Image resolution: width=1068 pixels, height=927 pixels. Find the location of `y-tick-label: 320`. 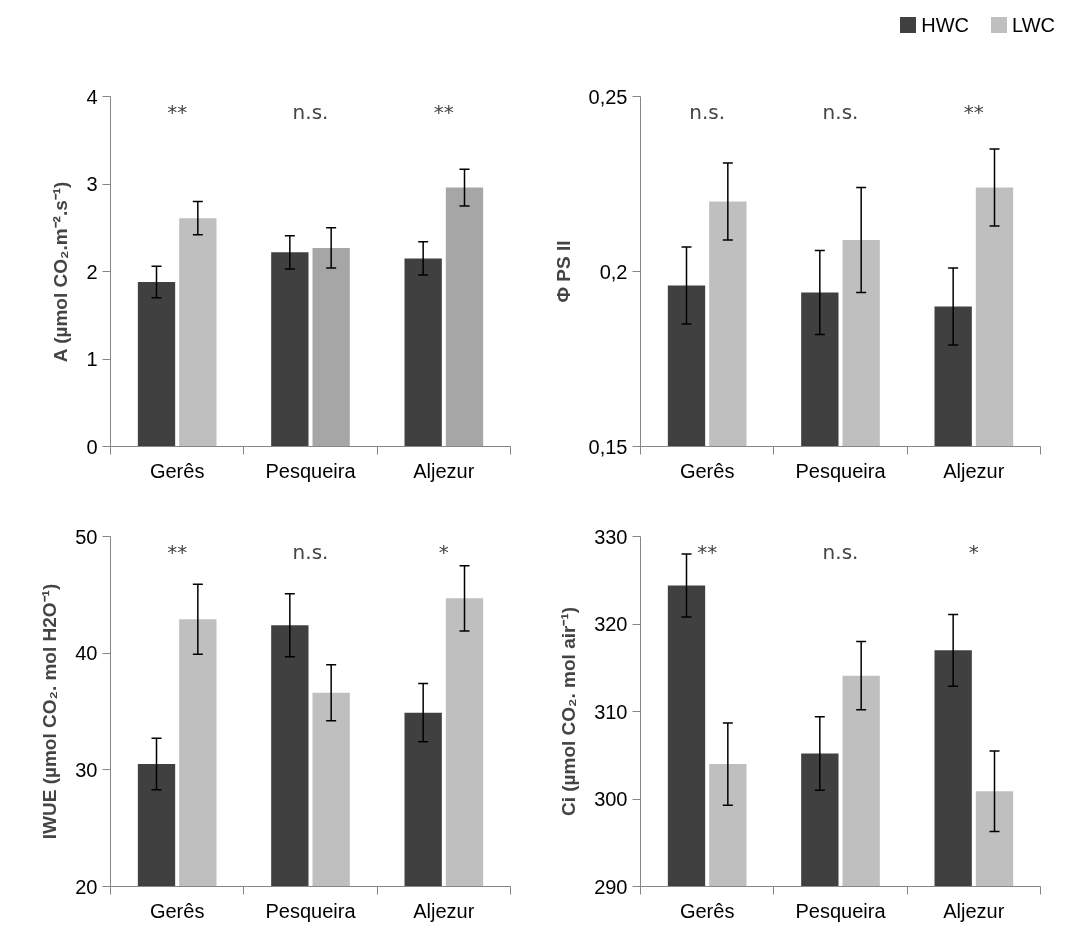

y-tick-label: 320 is located at coordinates (611, 624).